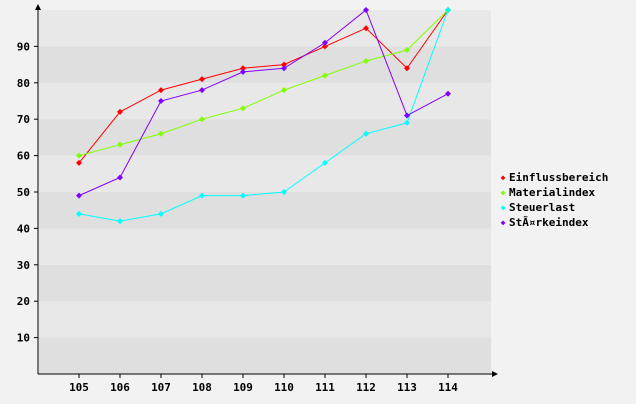  What do you see at coordinates (503, 192) in the screenshot?
I see `legend-marker-1: ◆` at bounding box center [503, 192].